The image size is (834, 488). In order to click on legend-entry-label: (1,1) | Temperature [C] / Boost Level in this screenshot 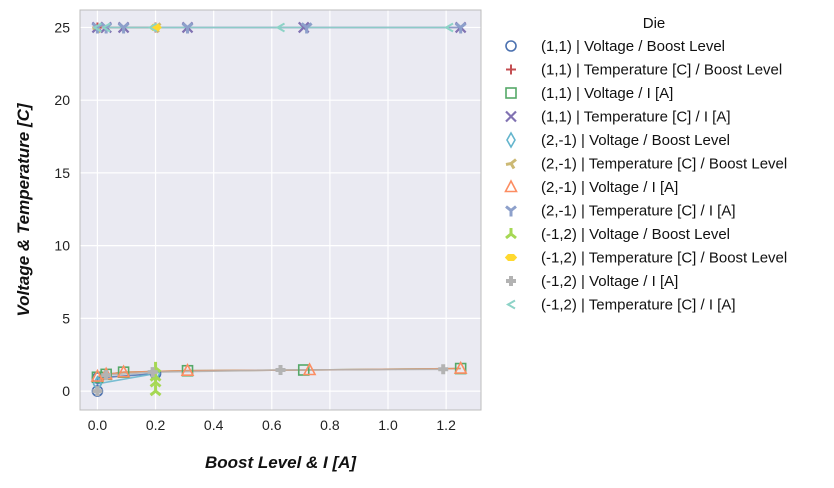, I will do `click(661, 70)`.